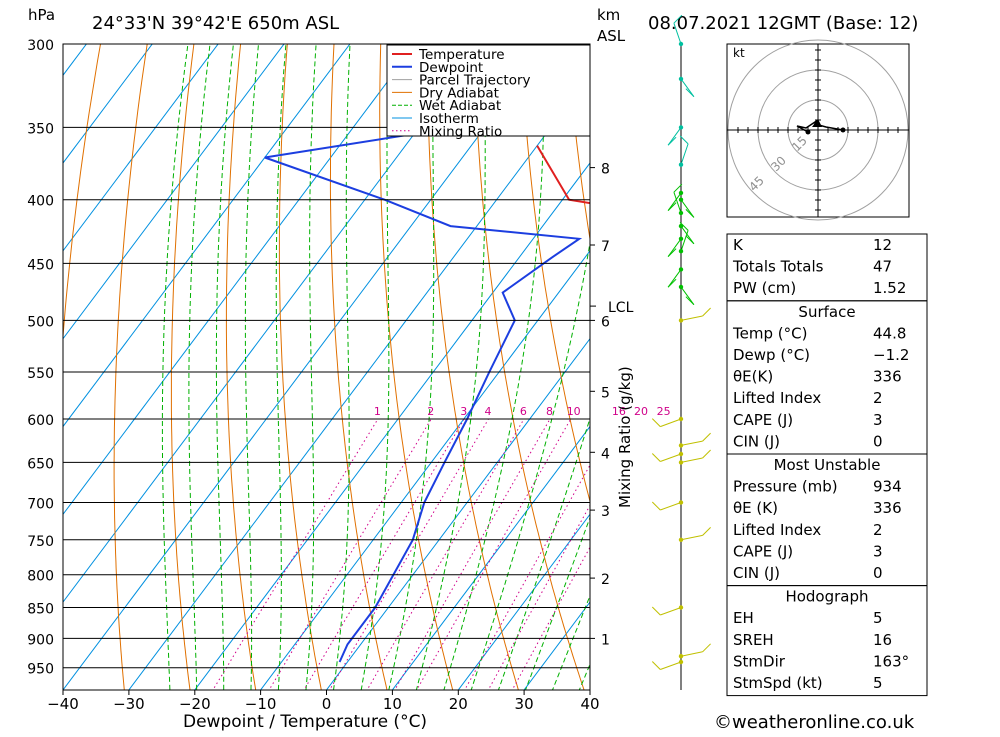 This screenshot has height=737, width=1000. What do you see at coordinates (887, 487) in the screenshot?
I see `stats-row-value: 934` at bounding box center [887, 487].